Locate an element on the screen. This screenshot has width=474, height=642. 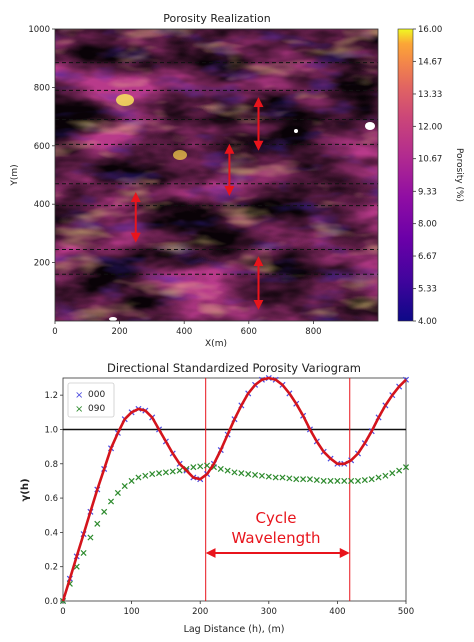
variogram-y-axis-label: γ(h) is located at coordinates (25, 489).